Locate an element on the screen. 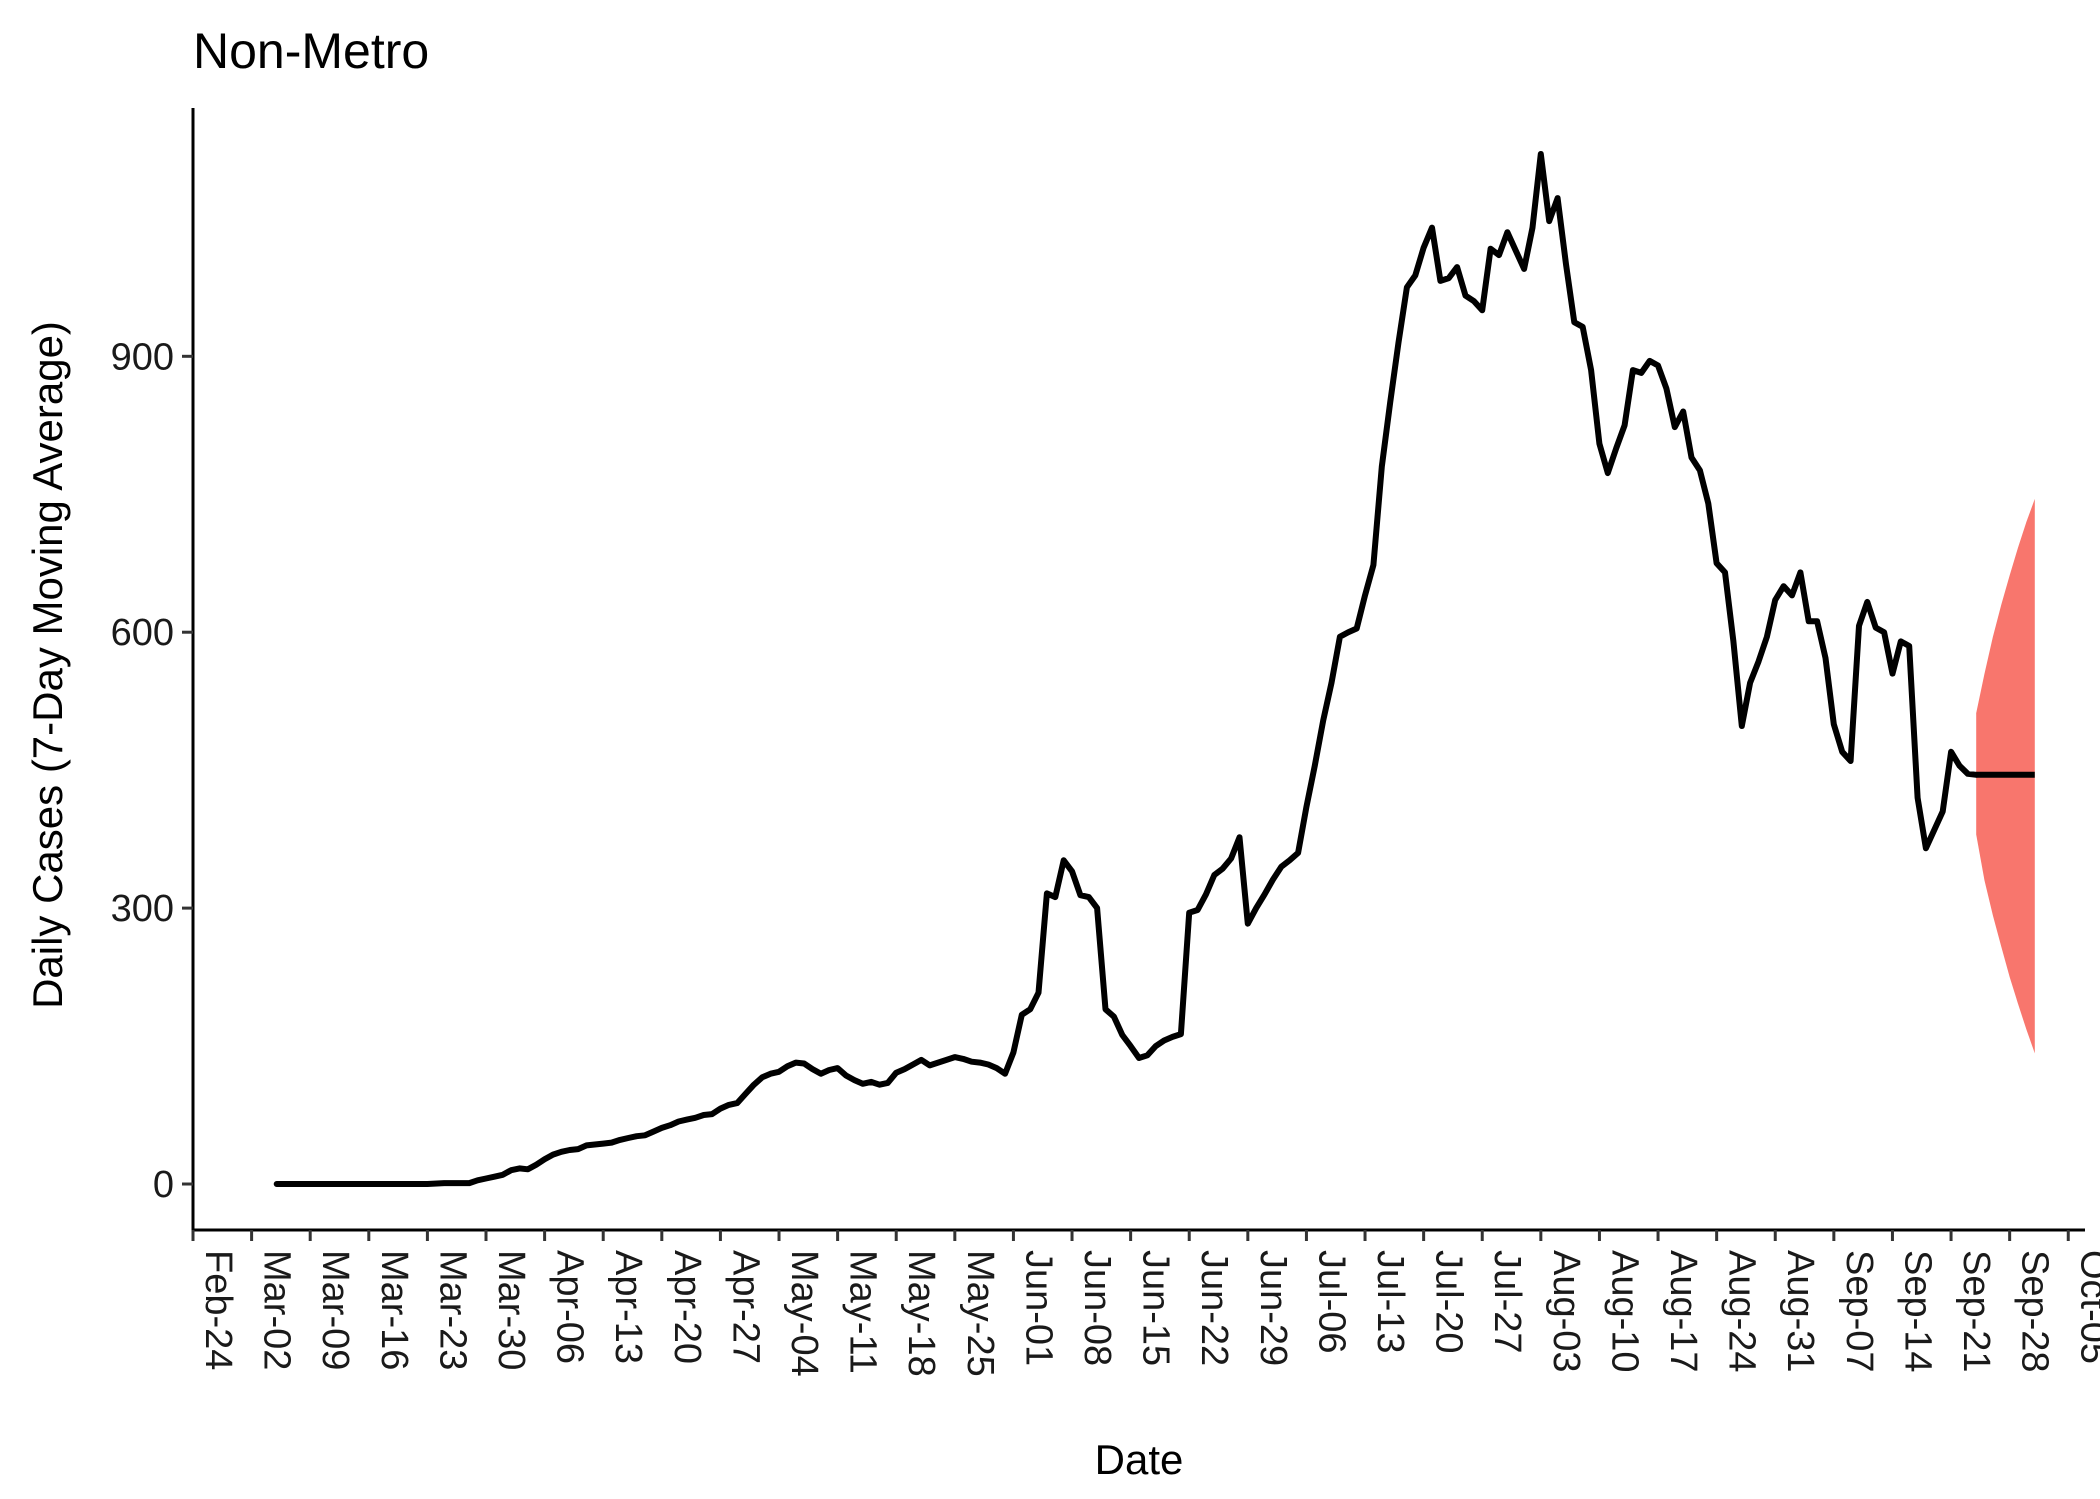 The width and height of the screenshot is (2100, 1499). x-tick-label: Jul-20 is located at coordinates (1449, 1302).